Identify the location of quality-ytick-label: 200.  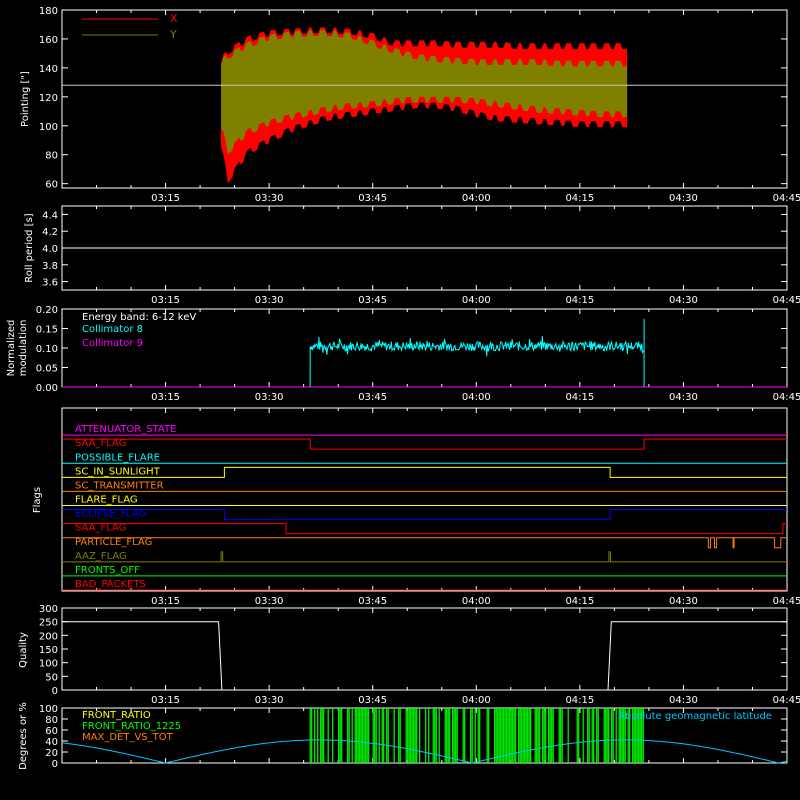
(48, 636).